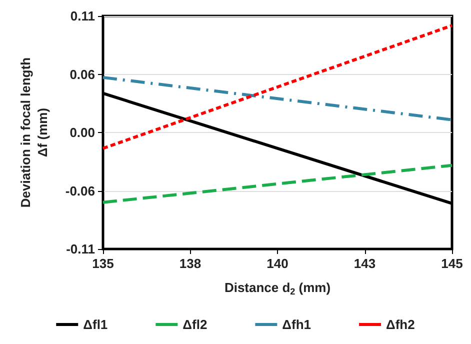  Describe the element at coordinates (452, 263) in the screenshot. I see `x-tick-label: 145` at that location.